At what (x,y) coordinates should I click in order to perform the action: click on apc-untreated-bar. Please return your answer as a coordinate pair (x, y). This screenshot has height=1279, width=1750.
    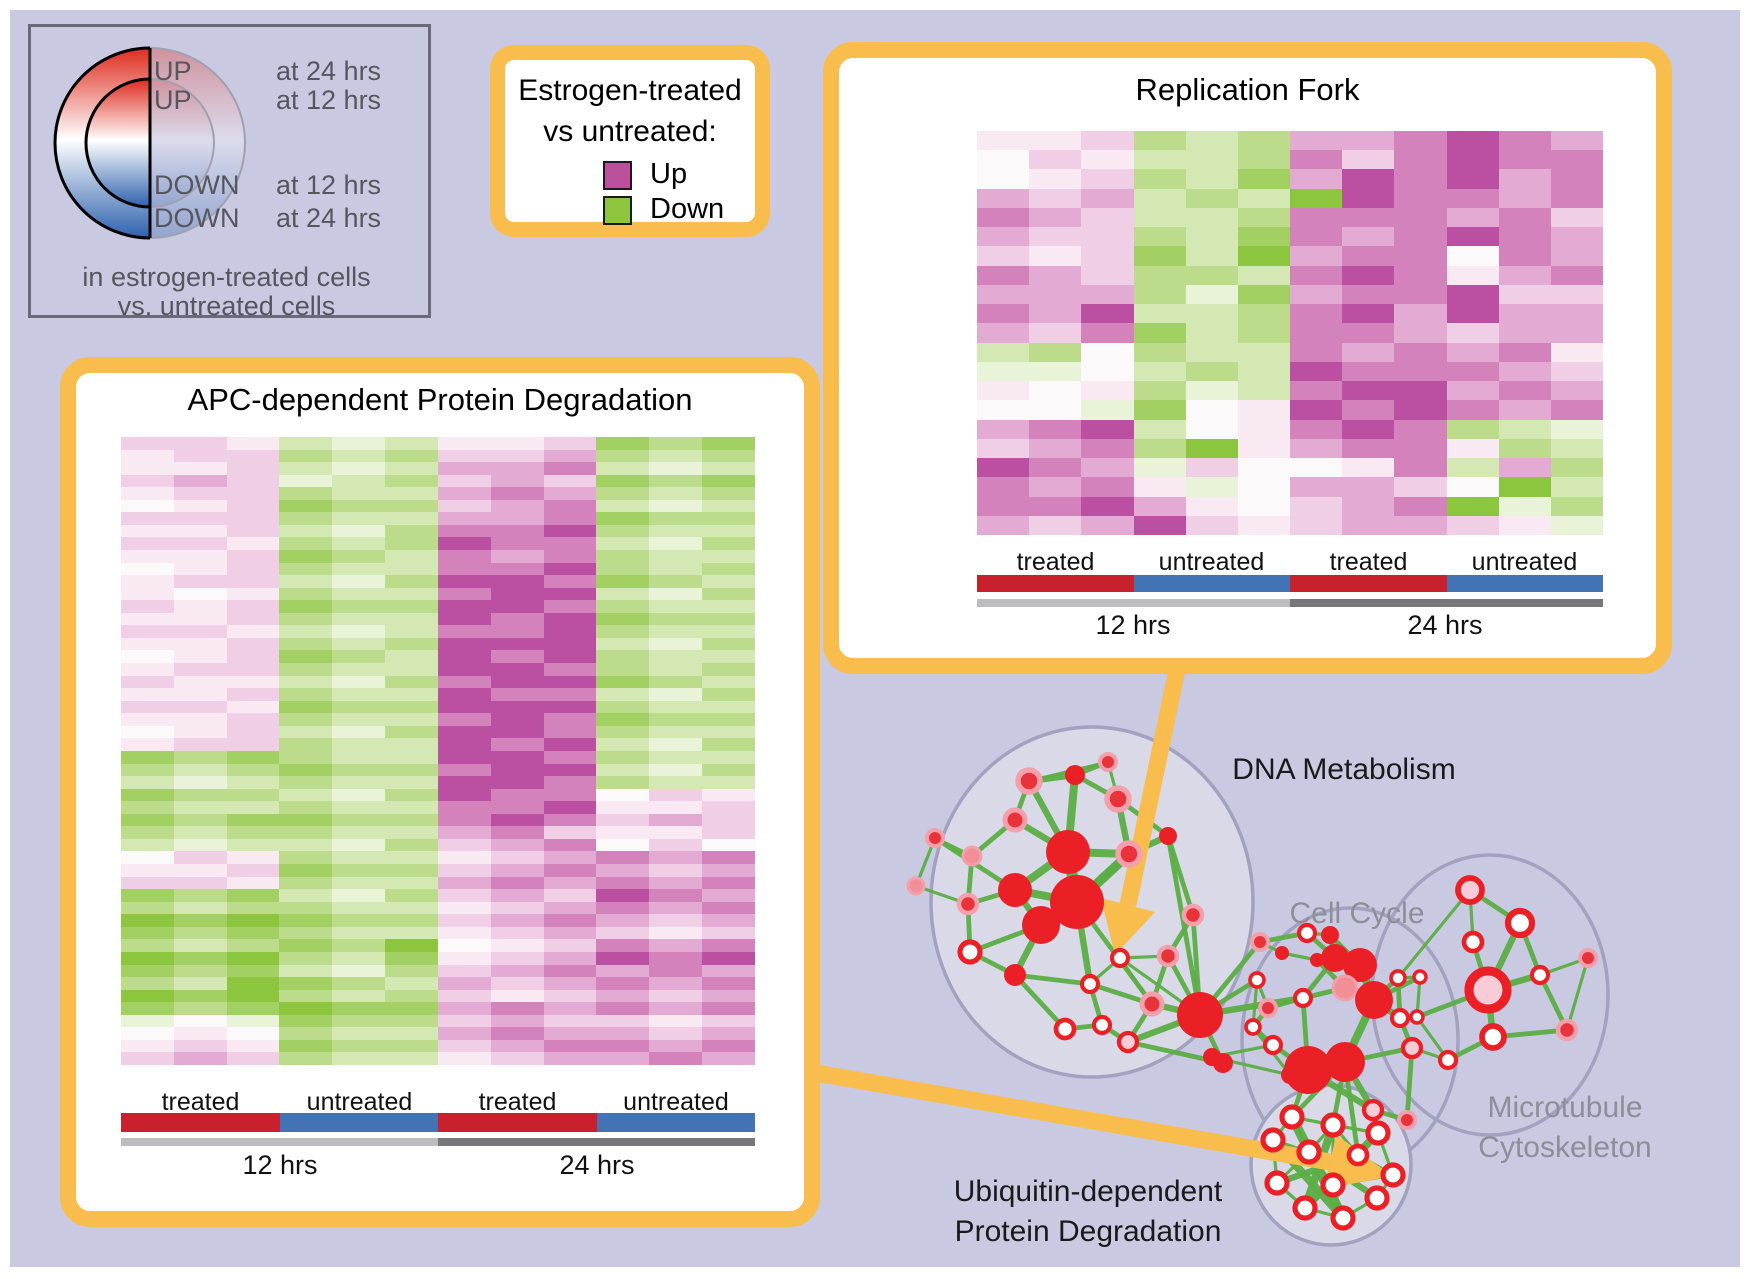
    Looking at the image, I should click on (676, 1122).